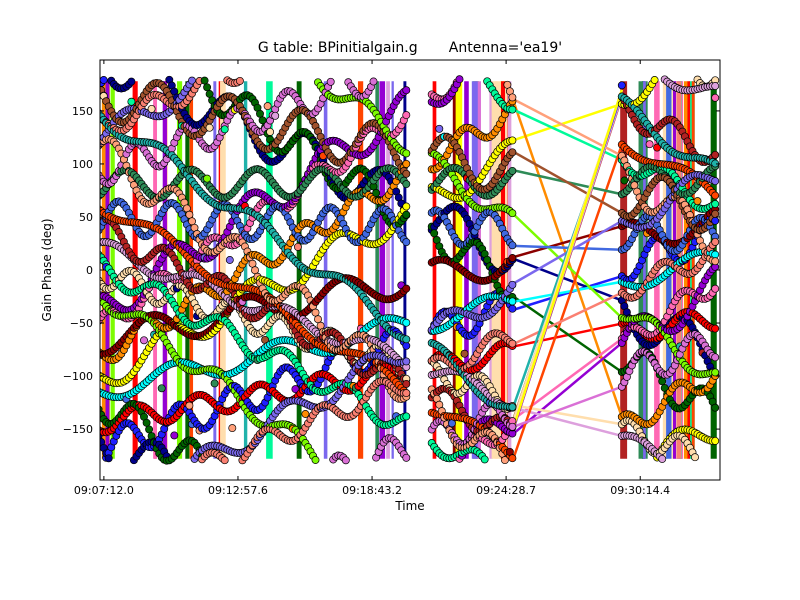 The height and width of the screenshot is (600, 800). Describe the element at coordinates (86, 217) in the screenshot. I see `y-tick-label: 50` at that location.